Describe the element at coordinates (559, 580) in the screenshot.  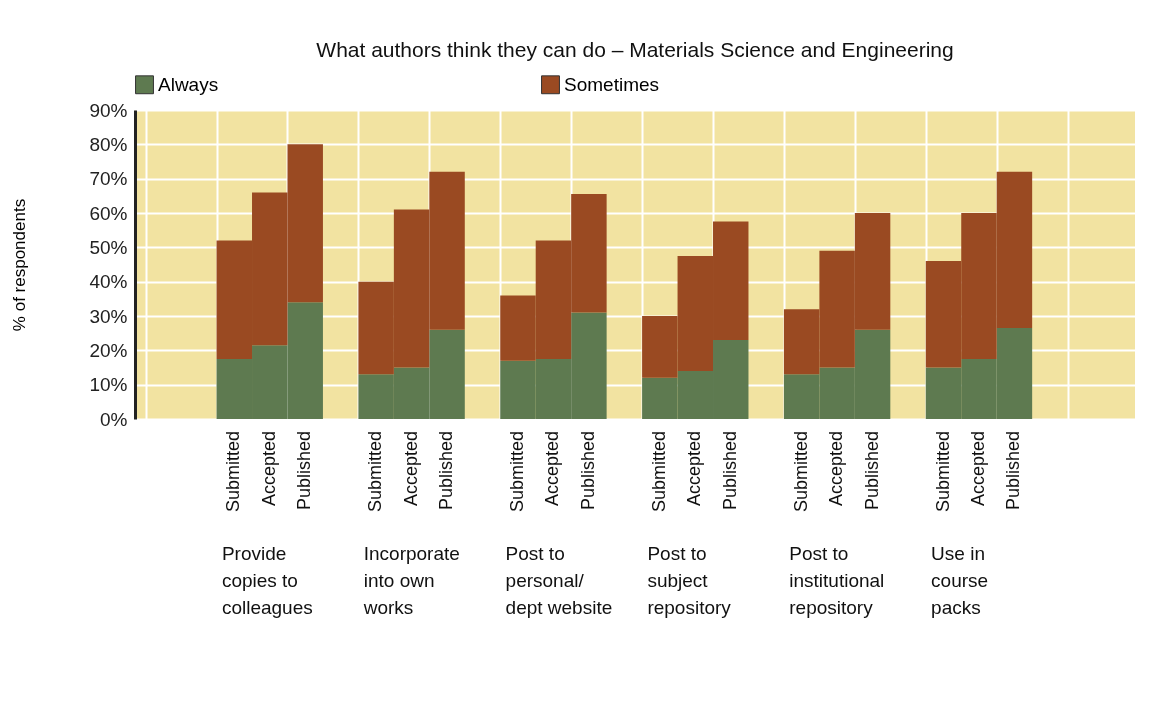
I see `text: Post to personal/ dept website` at that location.